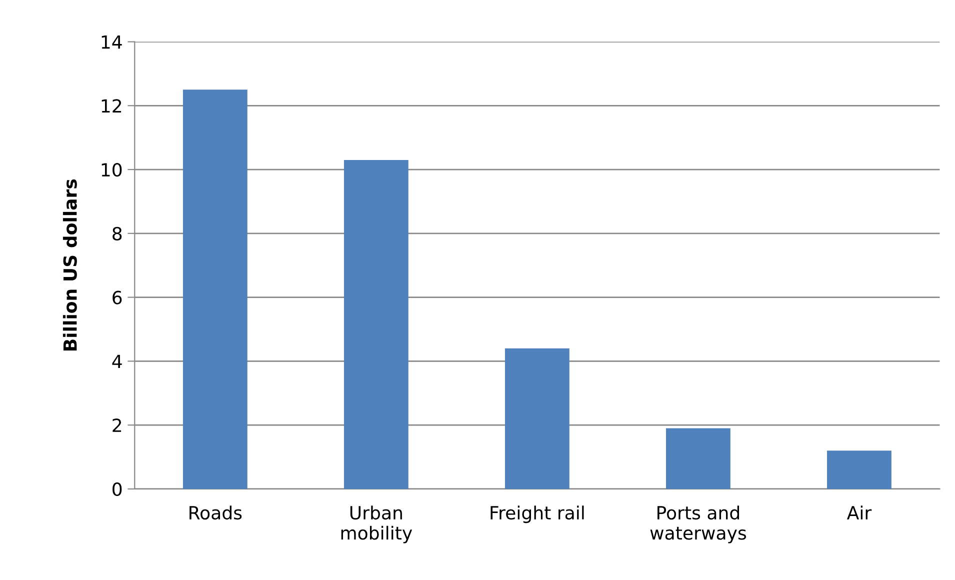 Image resolution: width=955 pixels, height=580 pixels. What do you see at coordinates (859, 513) in the screenshot?
I see `x-tick-label: Air` at bounding box center [859, 513].